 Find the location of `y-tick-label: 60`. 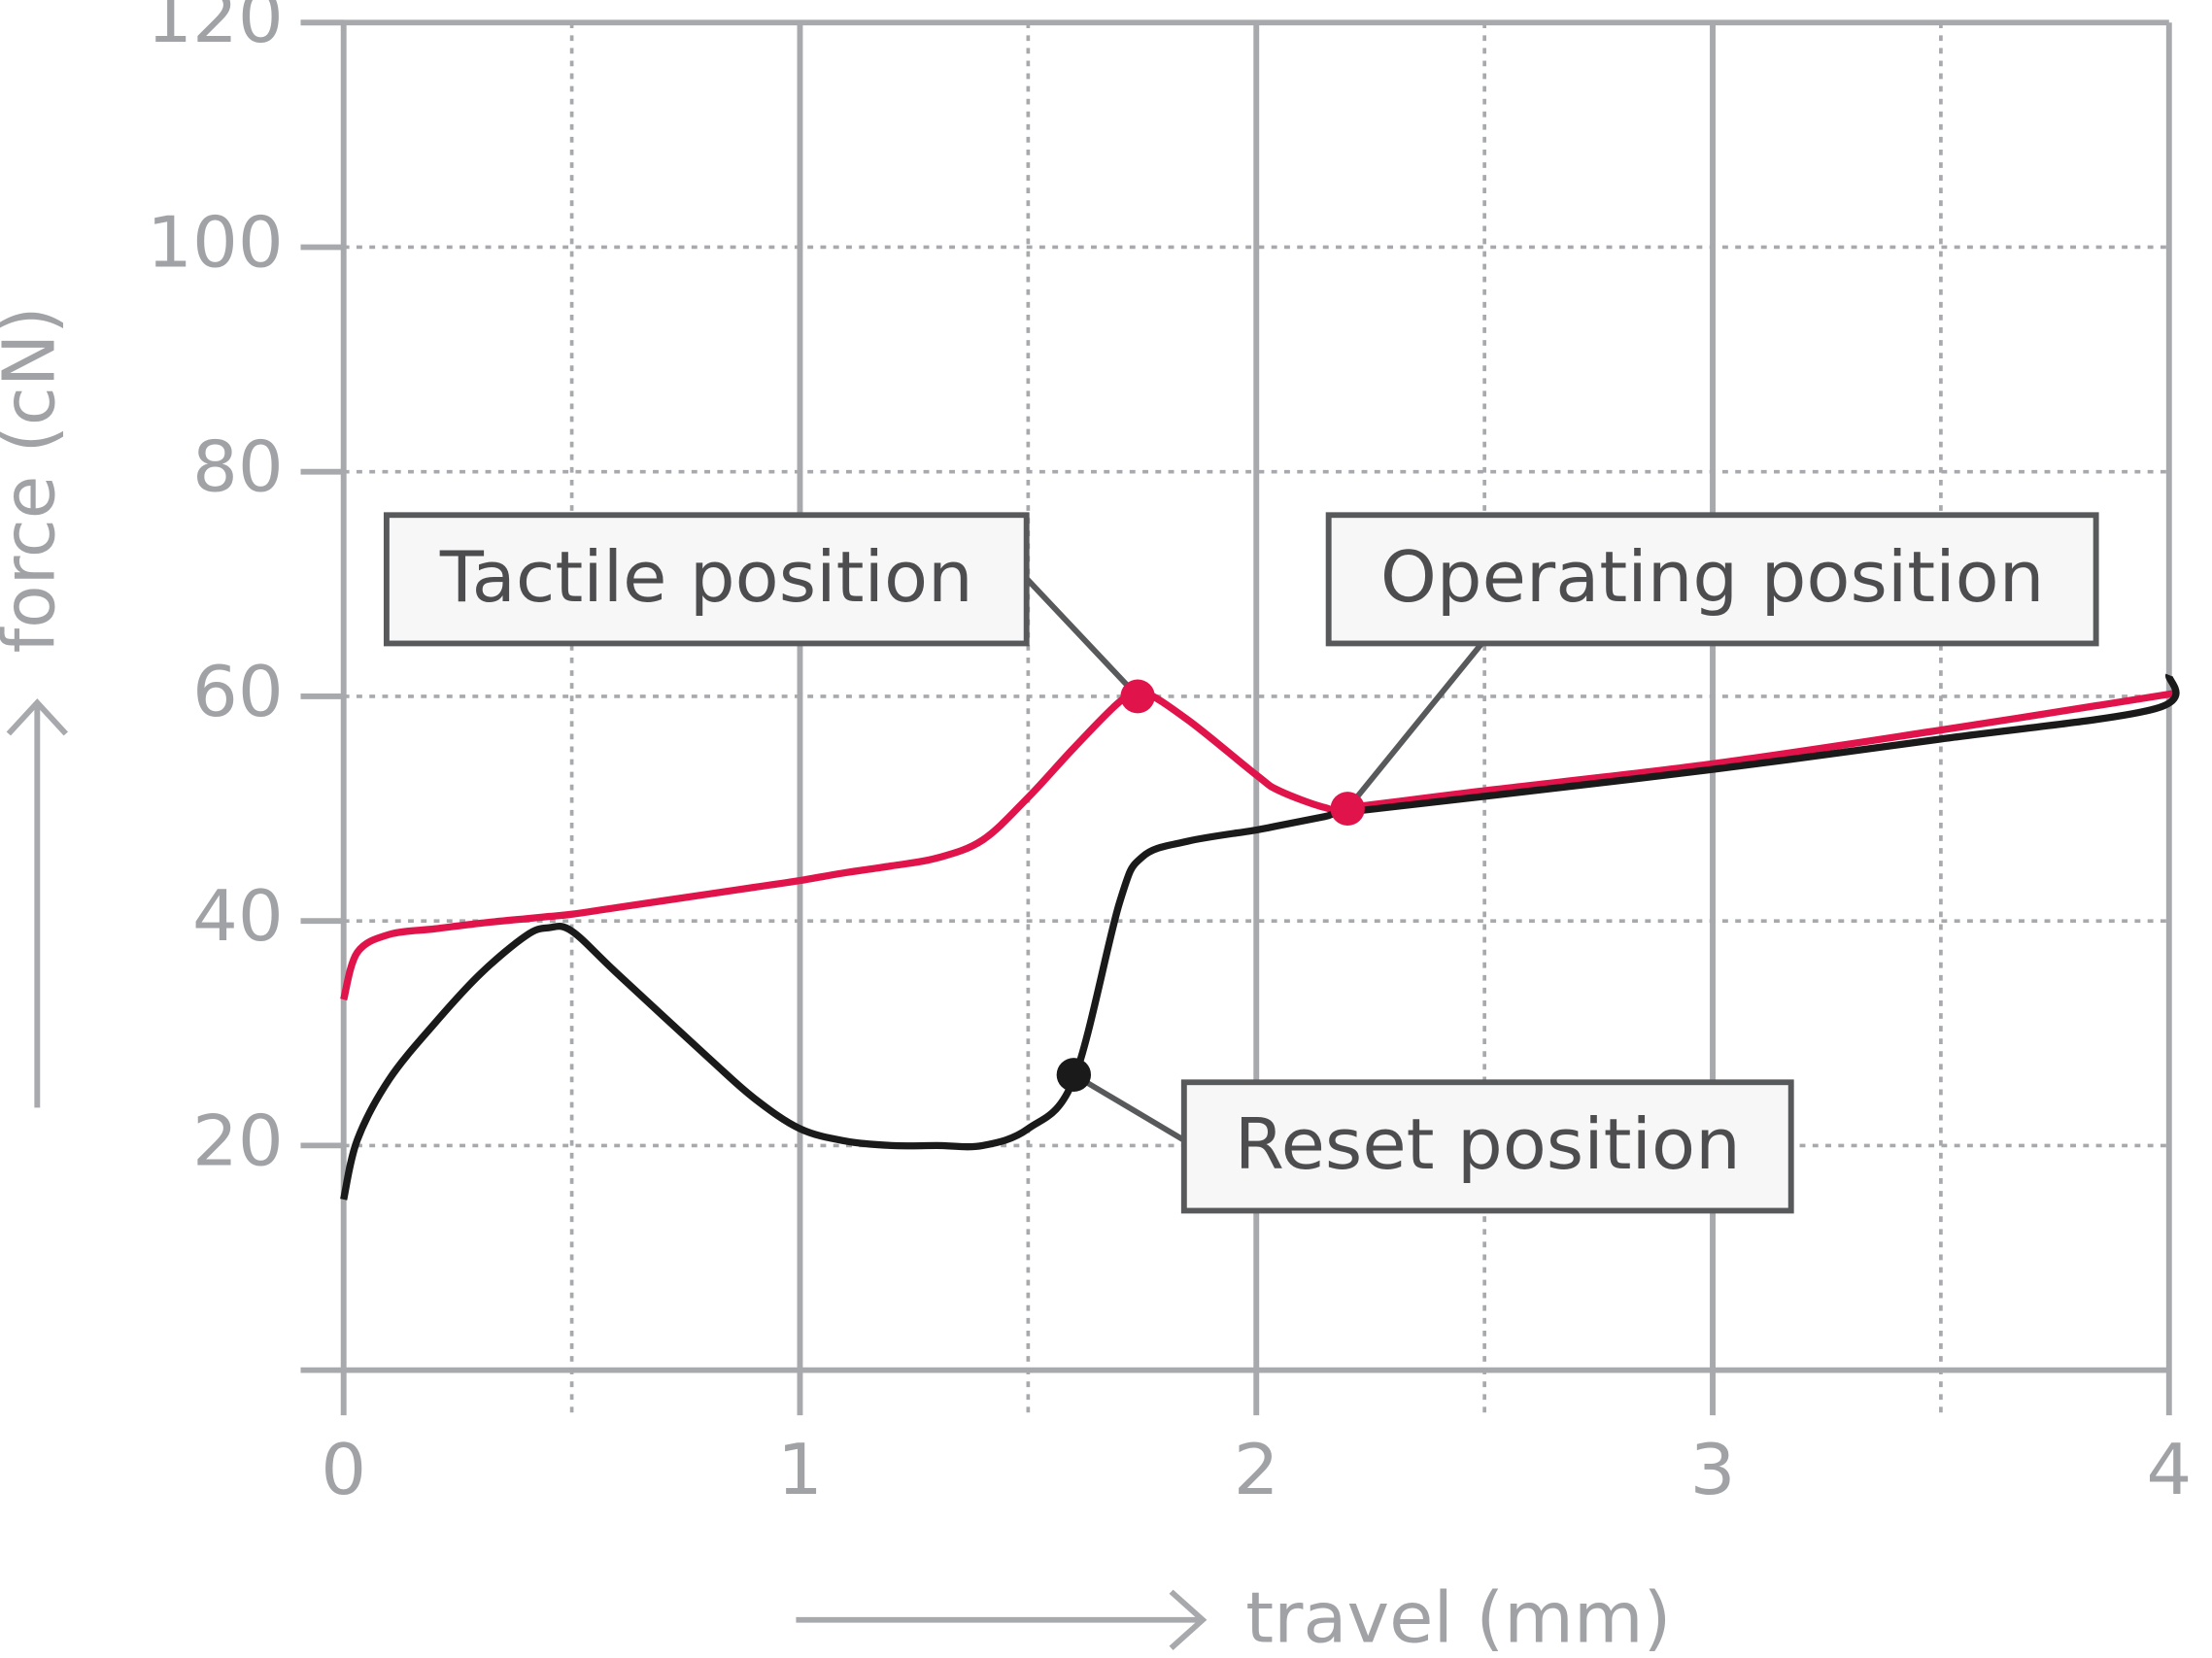

y-tick-label: 60 is located at coordinates (238, 691).